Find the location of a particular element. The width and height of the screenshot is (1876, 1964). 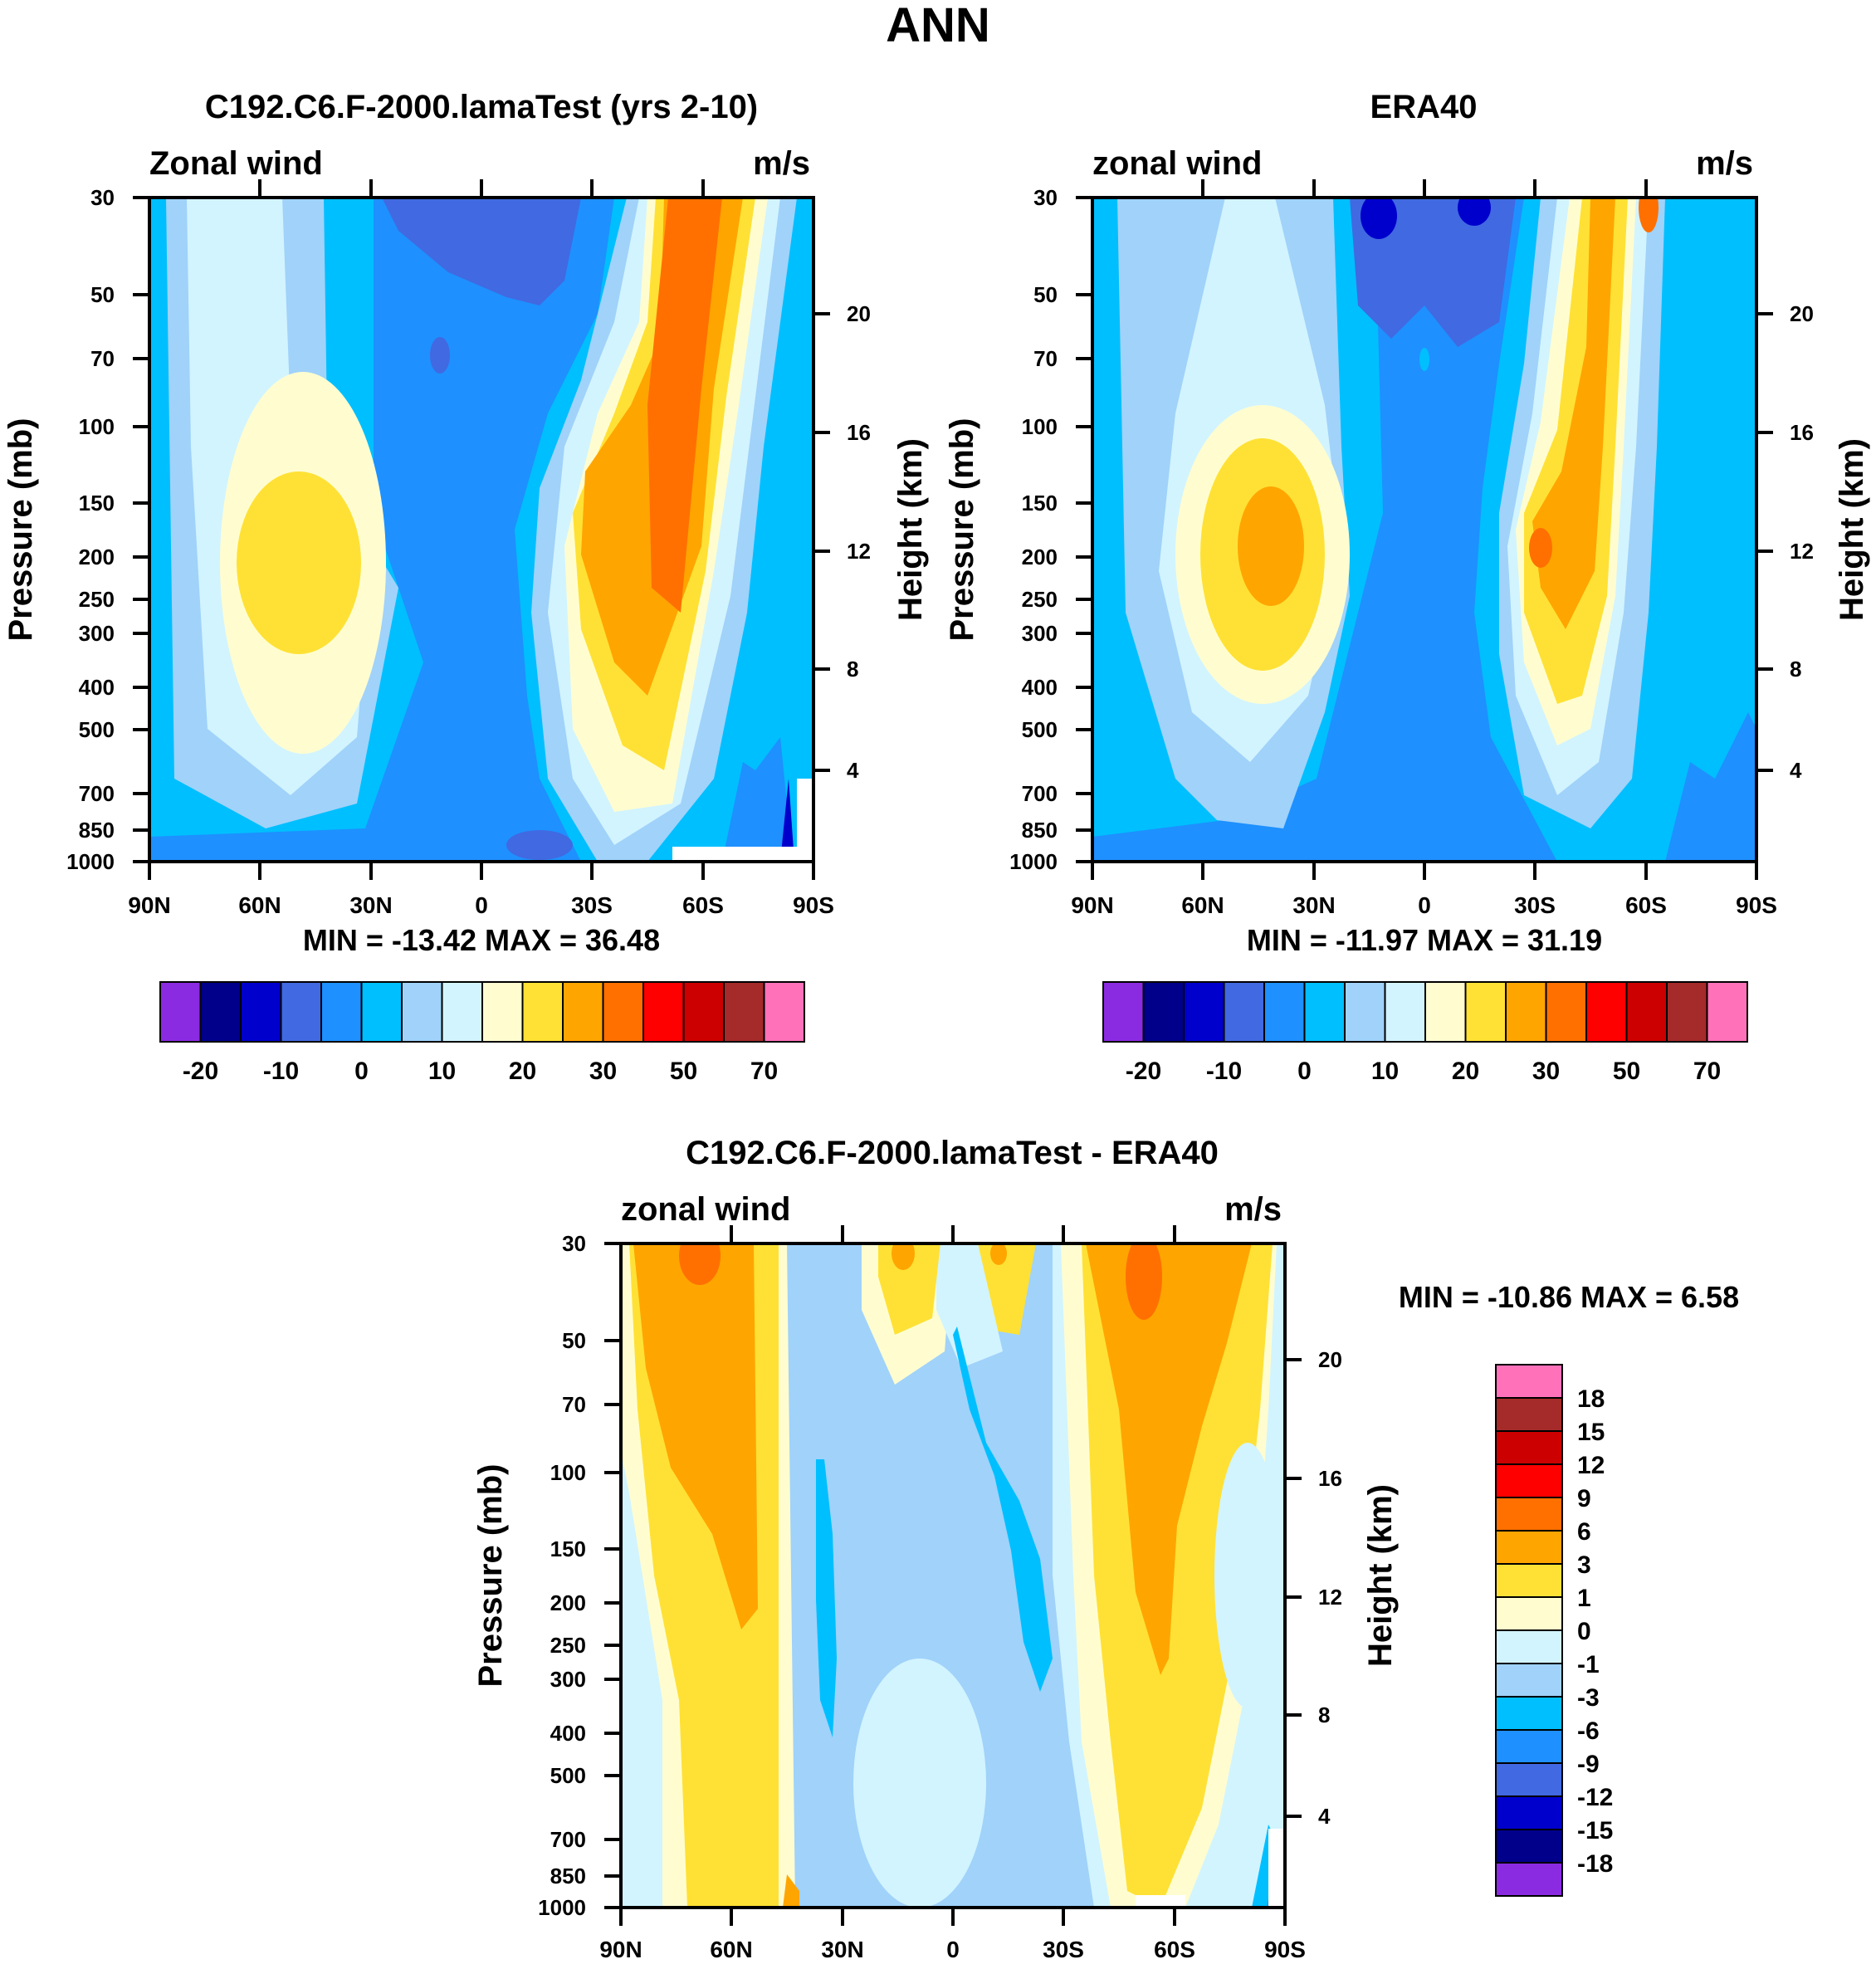

panel-difference-cb-label-7: 0 is located at coordinates (1584, 1631).